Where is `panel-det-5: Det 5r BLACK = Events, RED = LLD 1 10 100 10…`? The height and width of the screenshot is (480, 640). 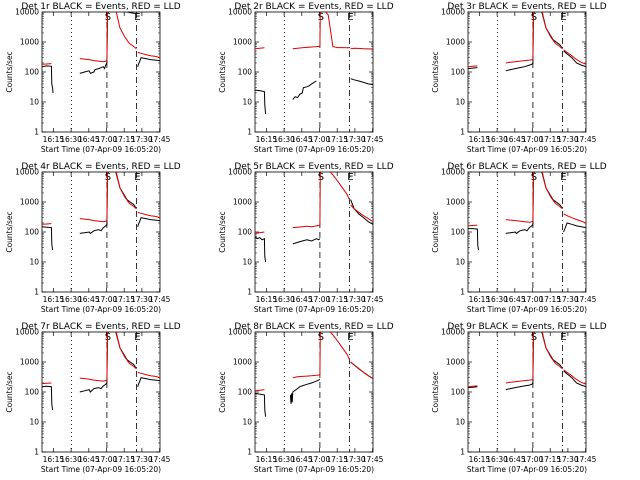 panel-det-5: Det 5r BLACK = Events, RED = LLD 1 10 100 10… is located at coordinates (306, 238).